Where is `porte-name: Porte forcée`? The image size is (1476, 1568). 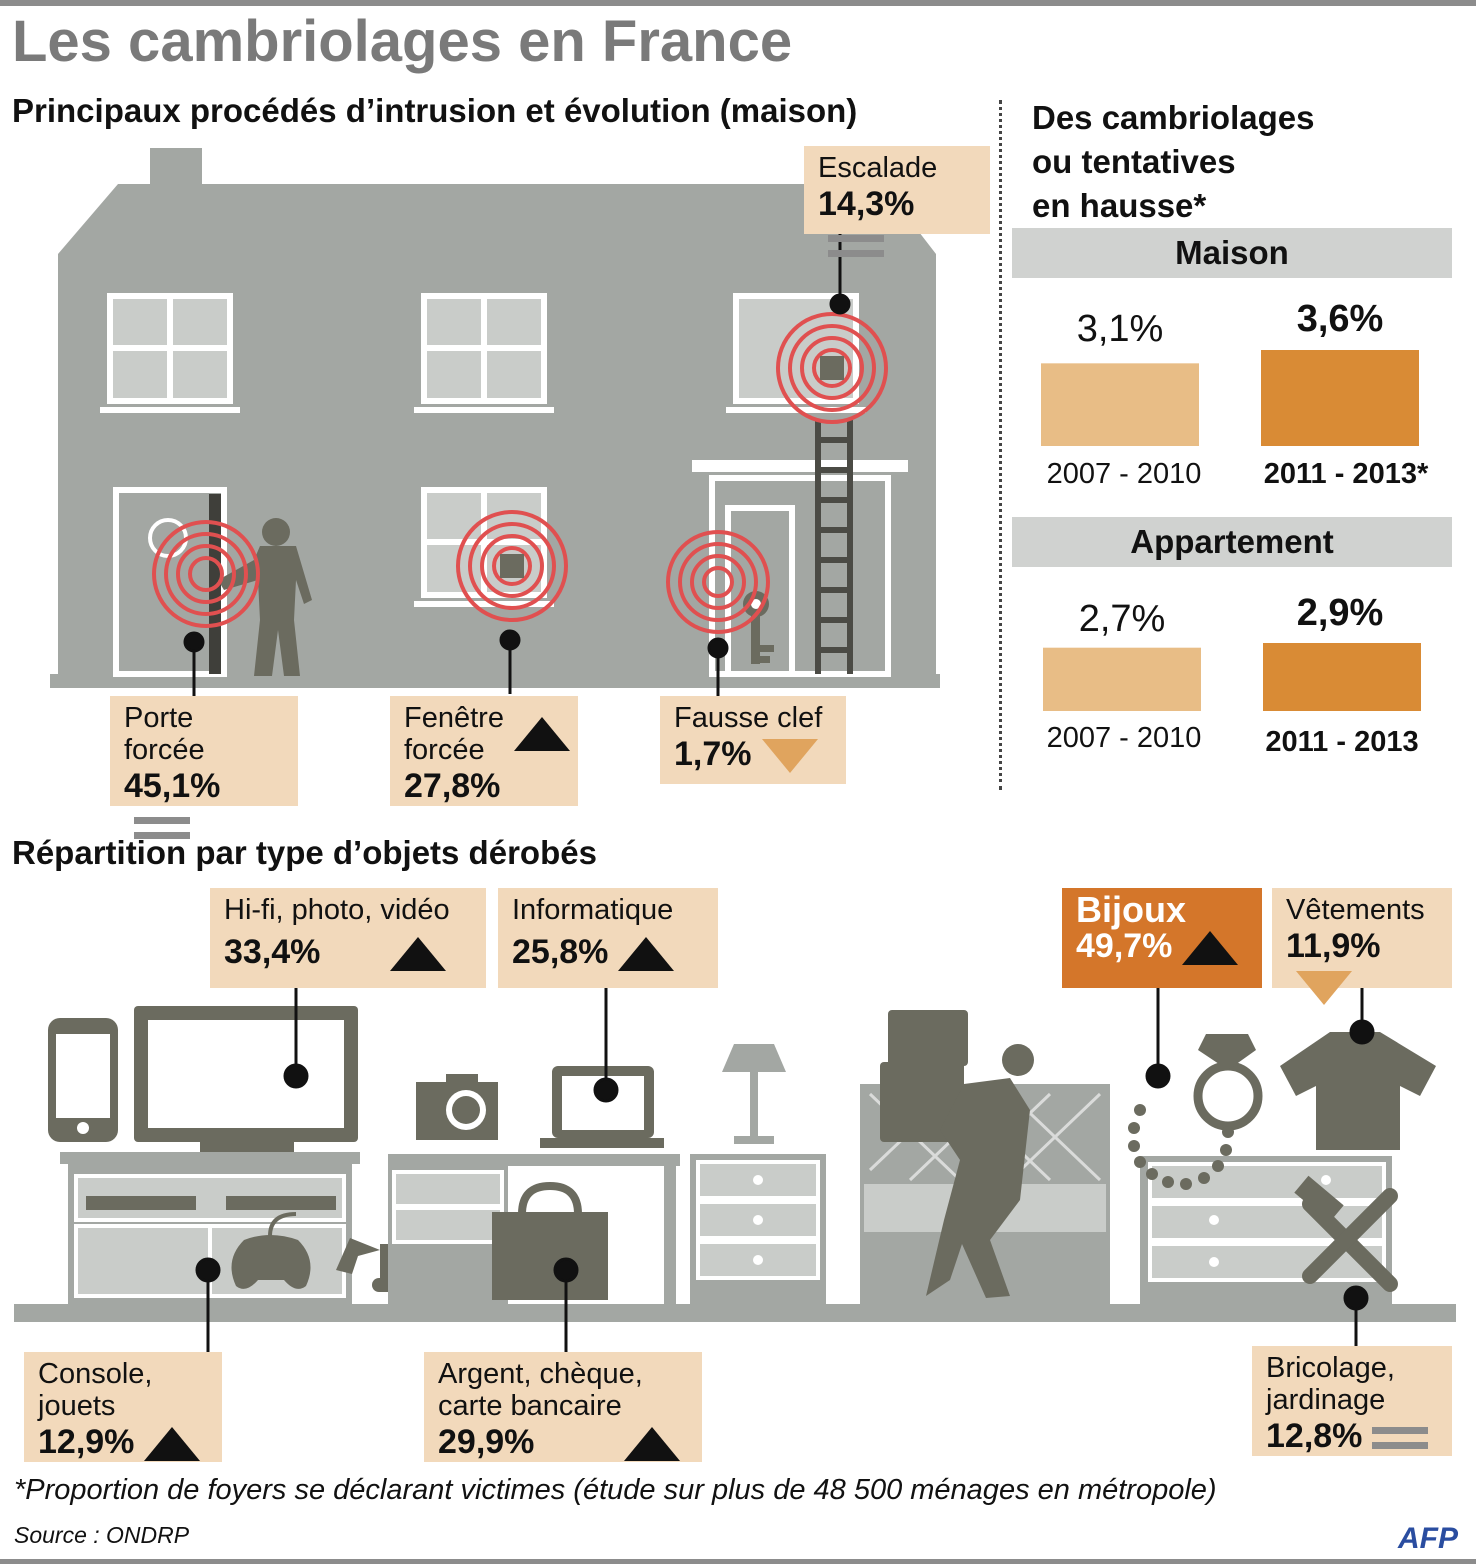 porte-name: Porte forcée is located at coordinates (164, 734).